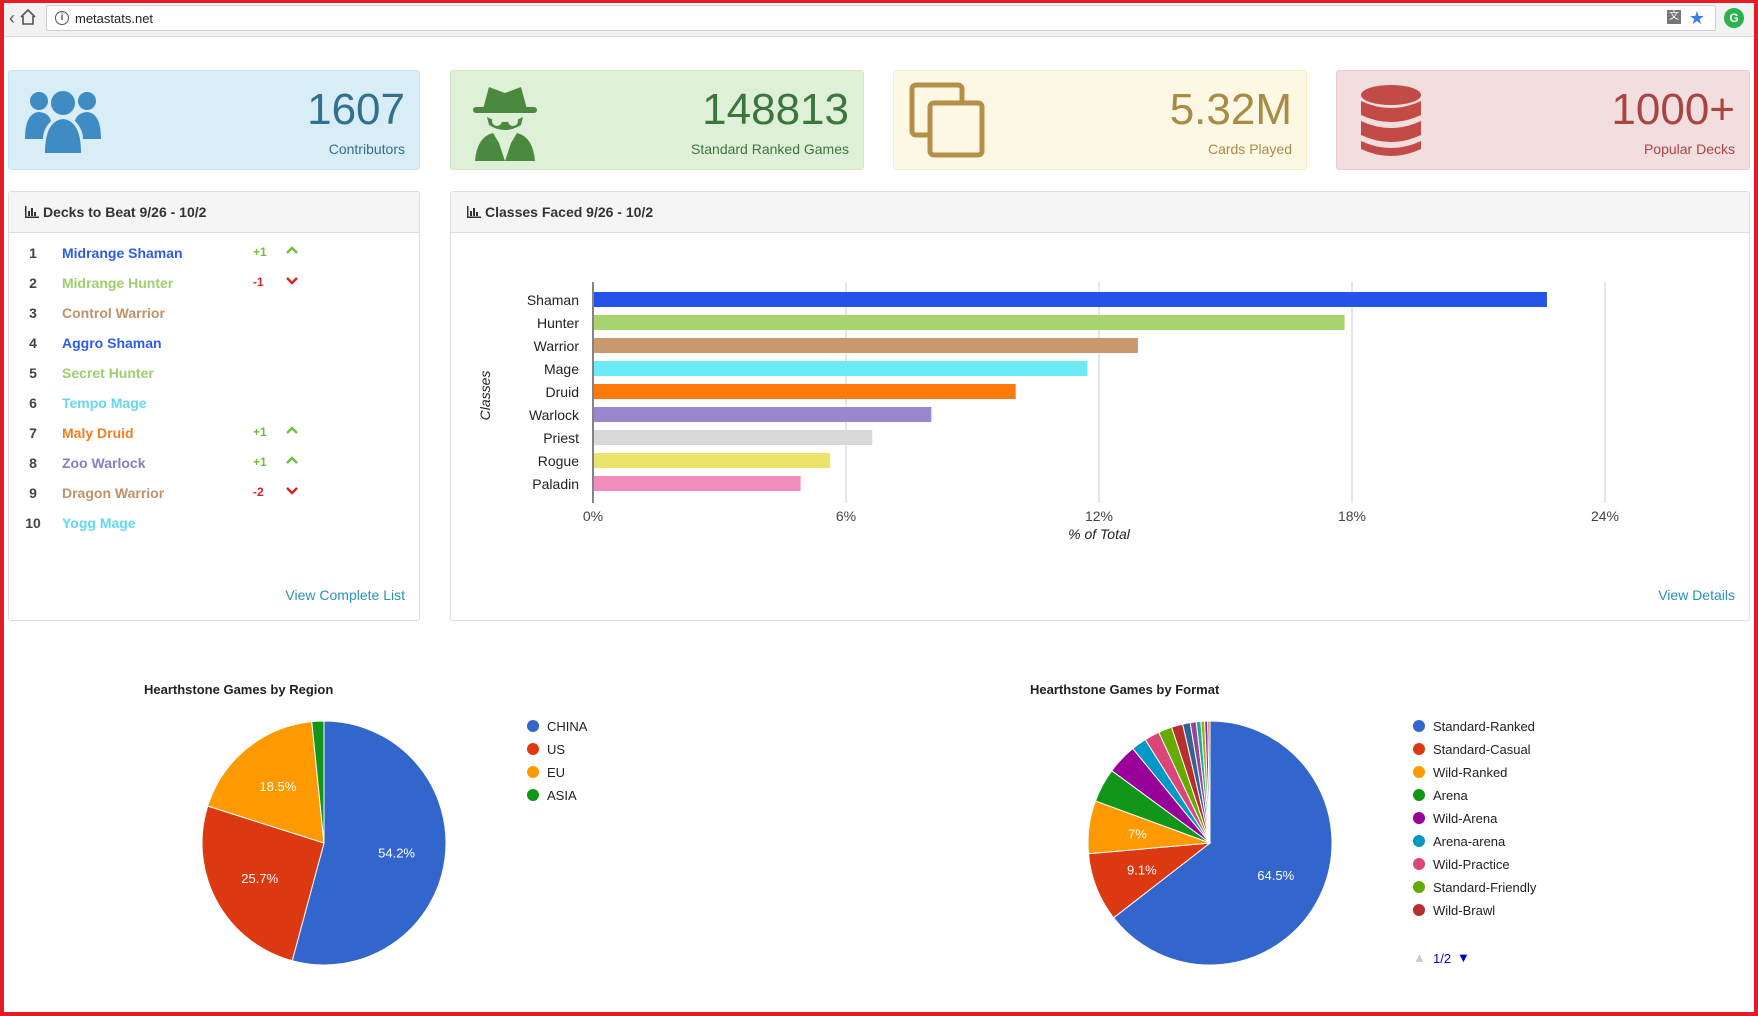 The image size is (1758, 1016). What do you see at coordinates (1674, 17) in the screenshot?
I see `translate-icon: 文` at bounding box center [1674, 17].